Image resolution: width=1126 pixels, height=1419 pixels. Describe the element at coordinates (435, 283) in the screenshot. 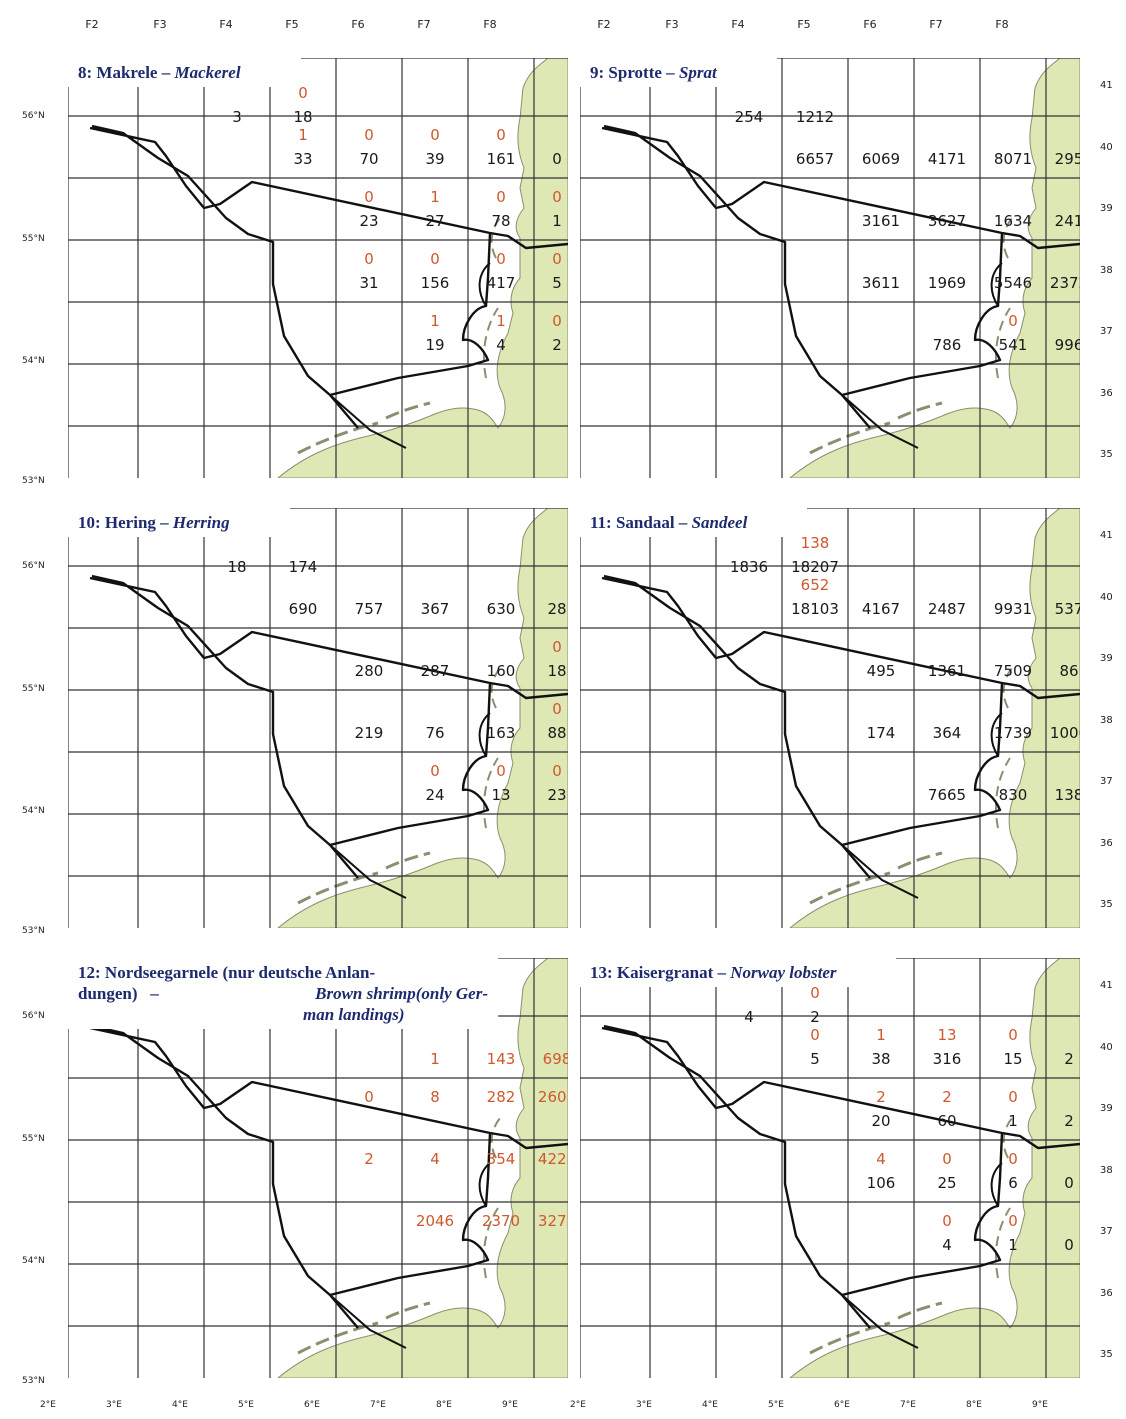

I see `value-black: 156` at that location.